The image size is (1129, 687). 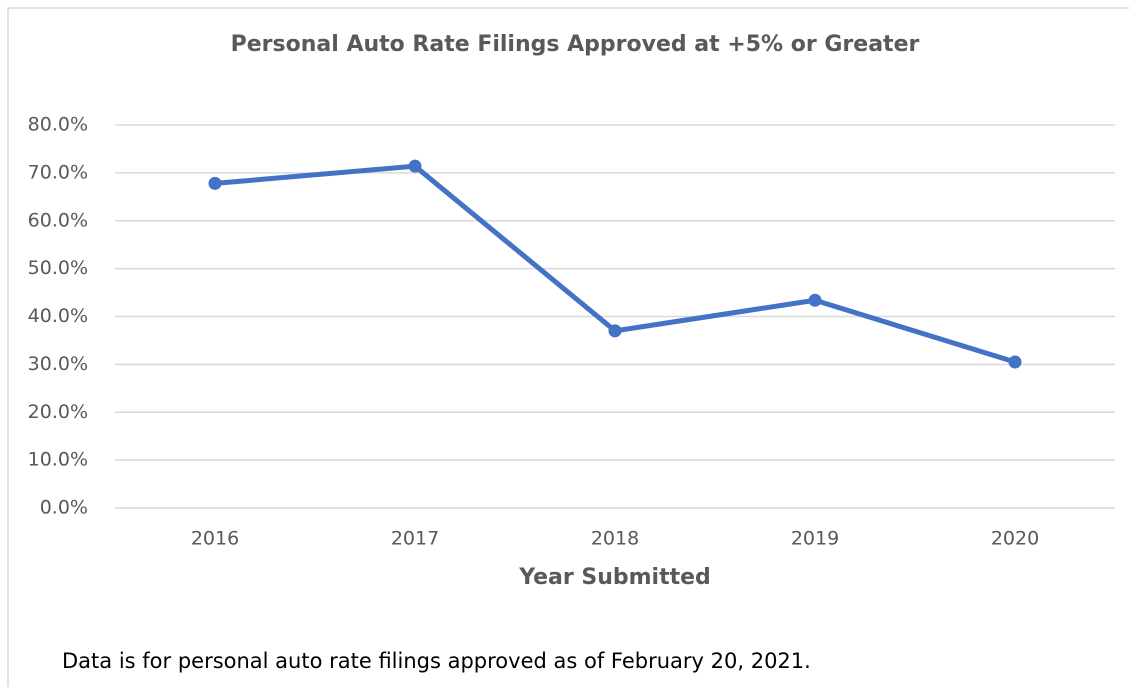 I want to click on x-tick-label: 2018, so click(x=615, y=539).